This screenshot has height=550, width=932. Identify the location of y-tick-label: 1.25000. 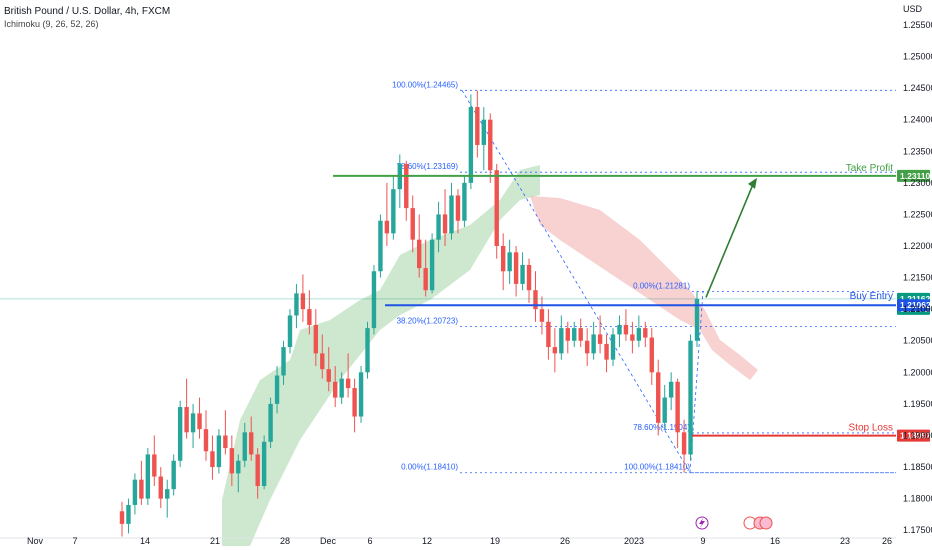
(917, 57).